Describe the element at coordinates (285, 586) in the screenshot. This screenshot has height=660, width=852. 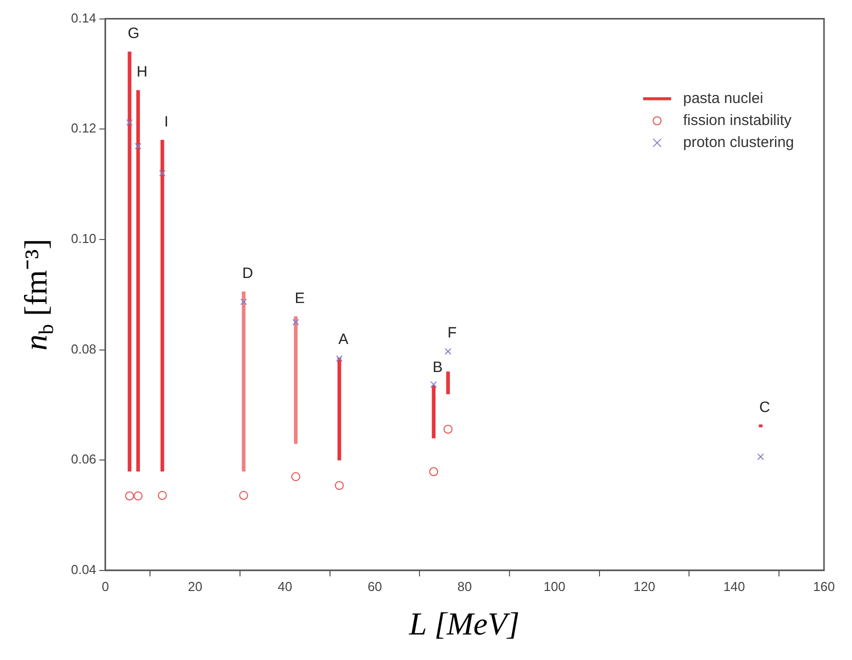
I see `x-tick-label: 40` at that location.